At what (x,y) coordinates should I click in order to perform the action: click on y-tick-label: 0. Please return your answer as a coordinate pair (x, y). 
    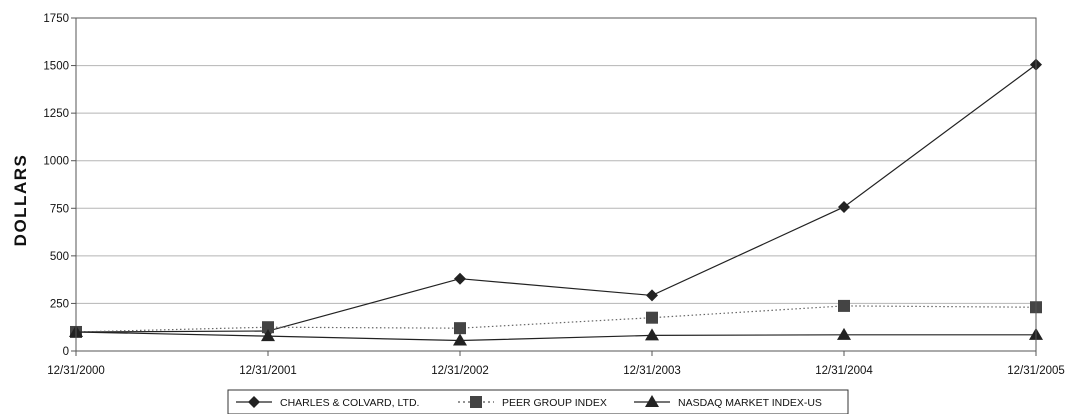
    Looking at the image, I should click on (66, 352).